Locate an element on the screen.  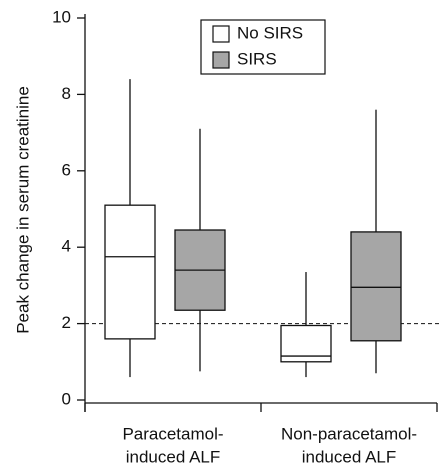
x-tick-label: Paracetamol- is located at coordinates (172, 433).